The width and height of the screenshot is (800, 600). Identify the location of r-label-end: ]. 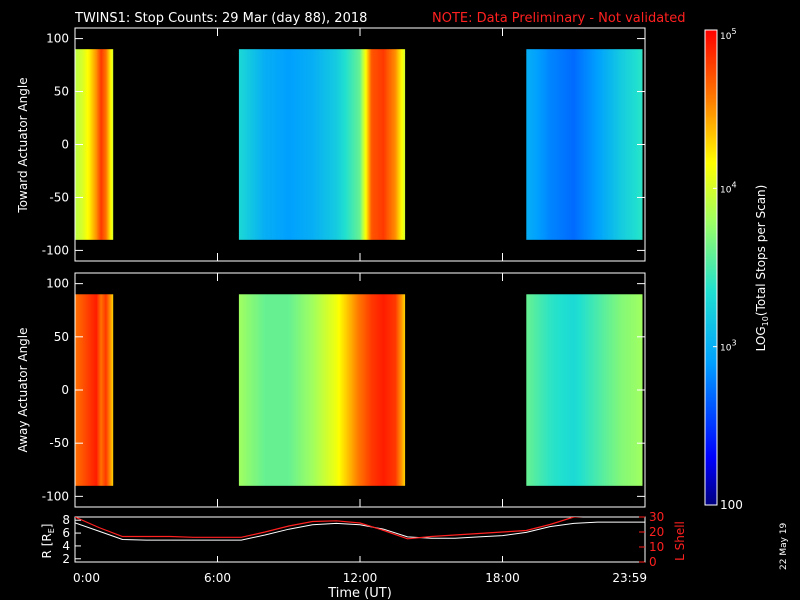
(47, 526).